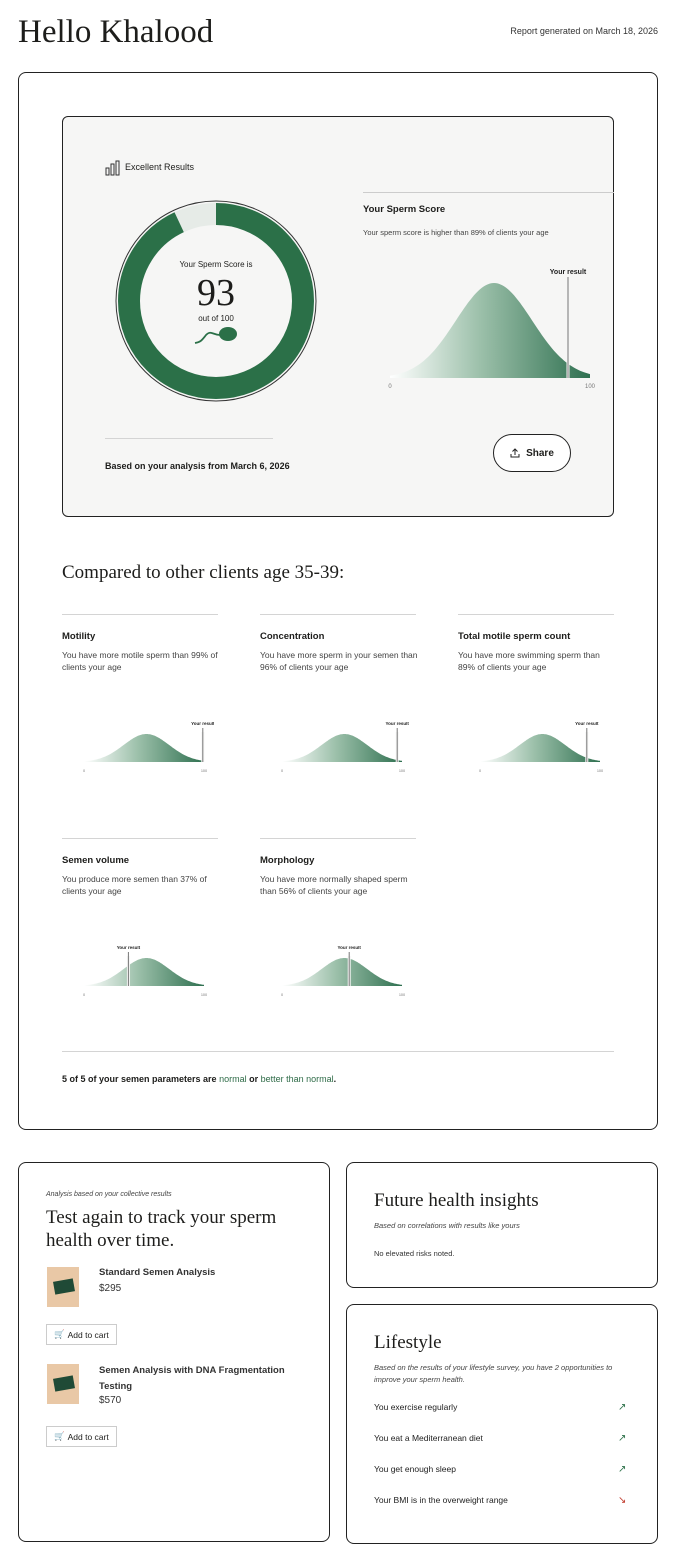 The width and height of the screenshot is (680, 1544). I want to click on product-price: $570, so click(110, 1400).